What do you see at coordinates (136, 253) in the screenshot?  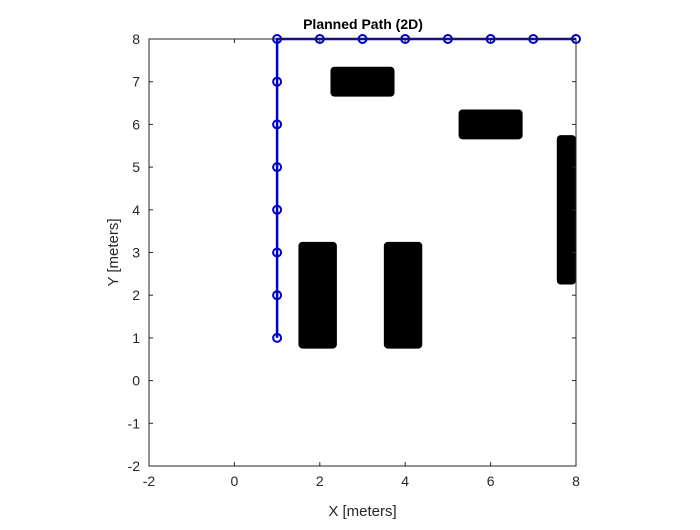 I see `y-tick-label: 3` at bounding box center [136, 253].